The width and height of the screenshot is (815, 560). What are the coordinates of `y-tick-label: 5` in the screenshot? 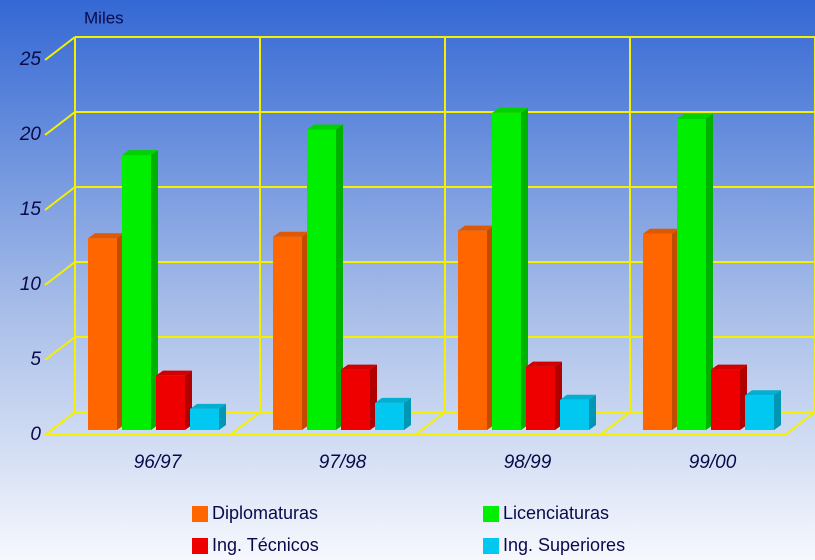 It's located at (35, 359).